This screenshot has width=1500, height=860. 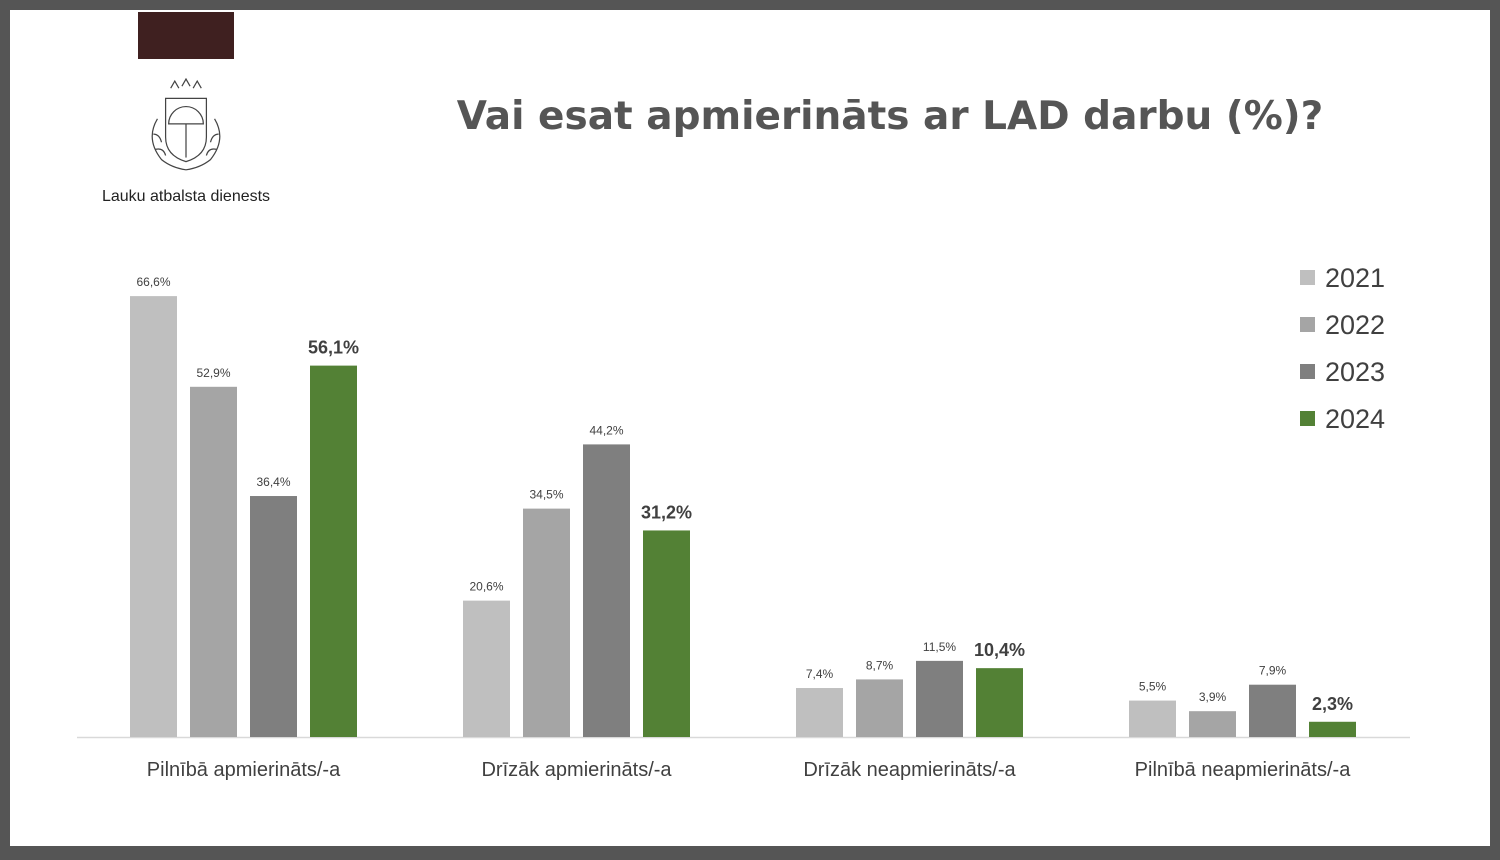 I want to click on latvia-coat-of-arms-logo, so click(x=186, y=124).